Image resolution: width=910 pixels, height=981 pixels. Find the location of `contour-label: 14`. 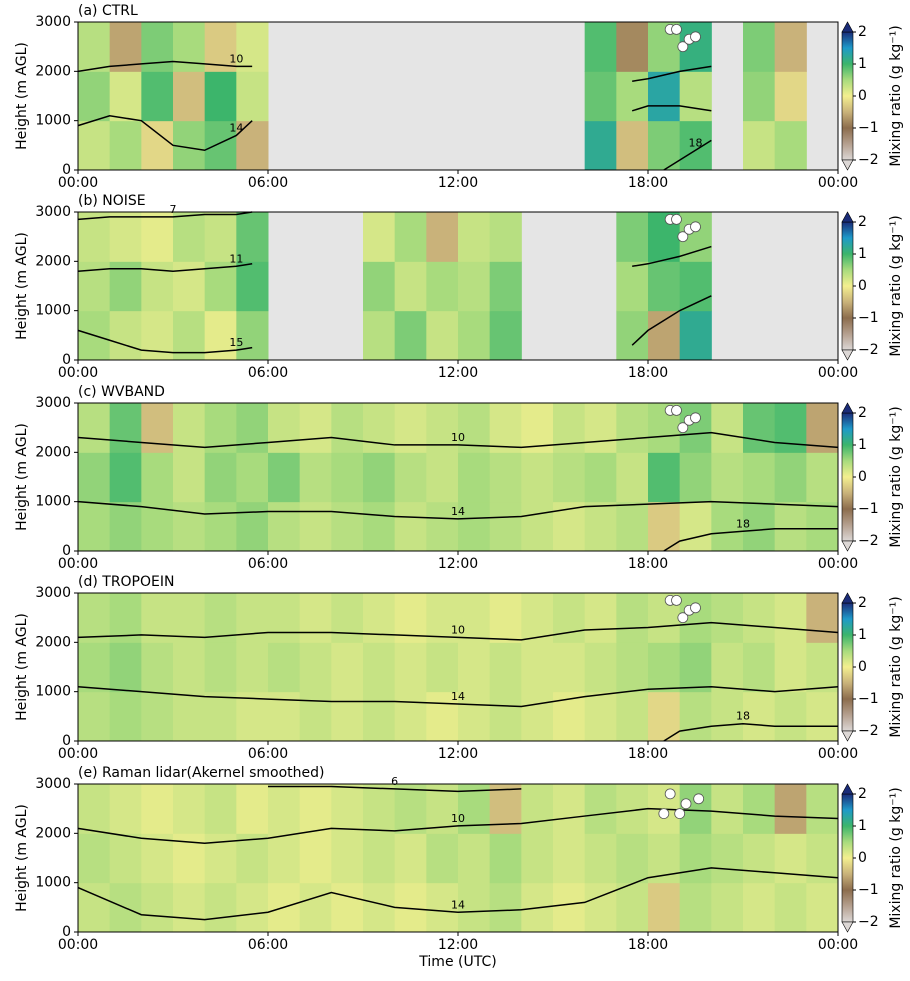

contour-label: 14 is located at coordinates (458, 696).